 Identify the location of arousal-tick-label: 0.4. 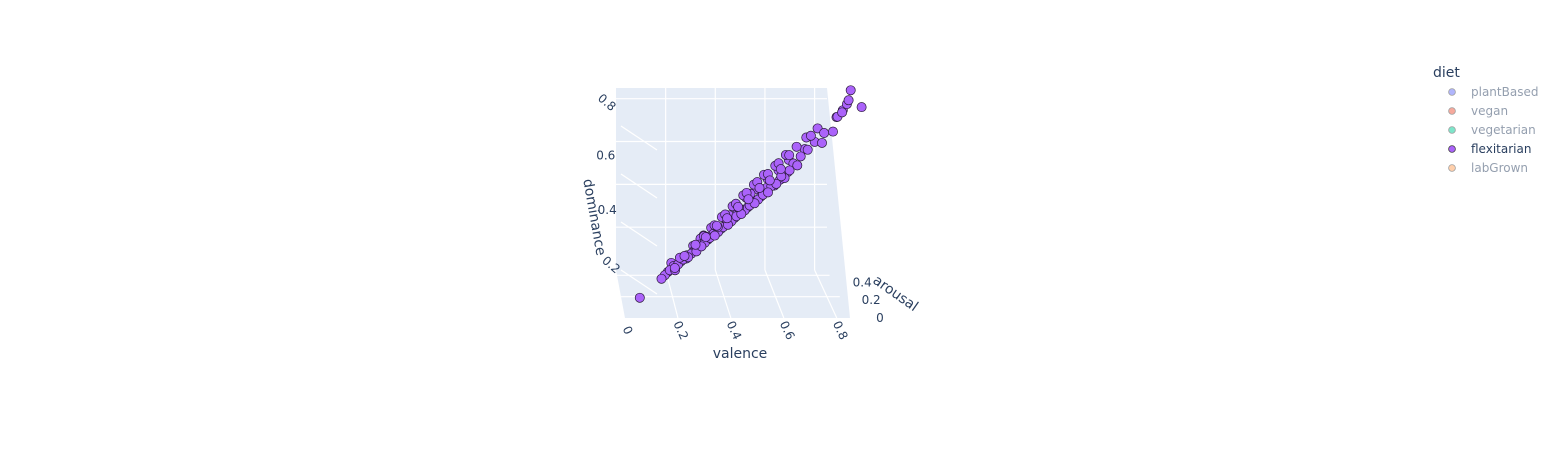
(862, 282).